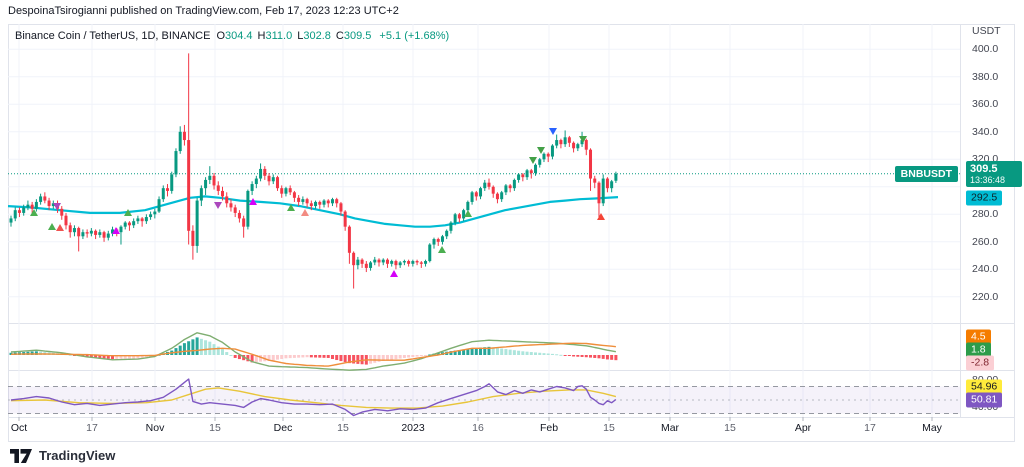 This screenshot has width=1024, height=467. I want to click on tradingview-branding: TradingView, so click(62, 455).